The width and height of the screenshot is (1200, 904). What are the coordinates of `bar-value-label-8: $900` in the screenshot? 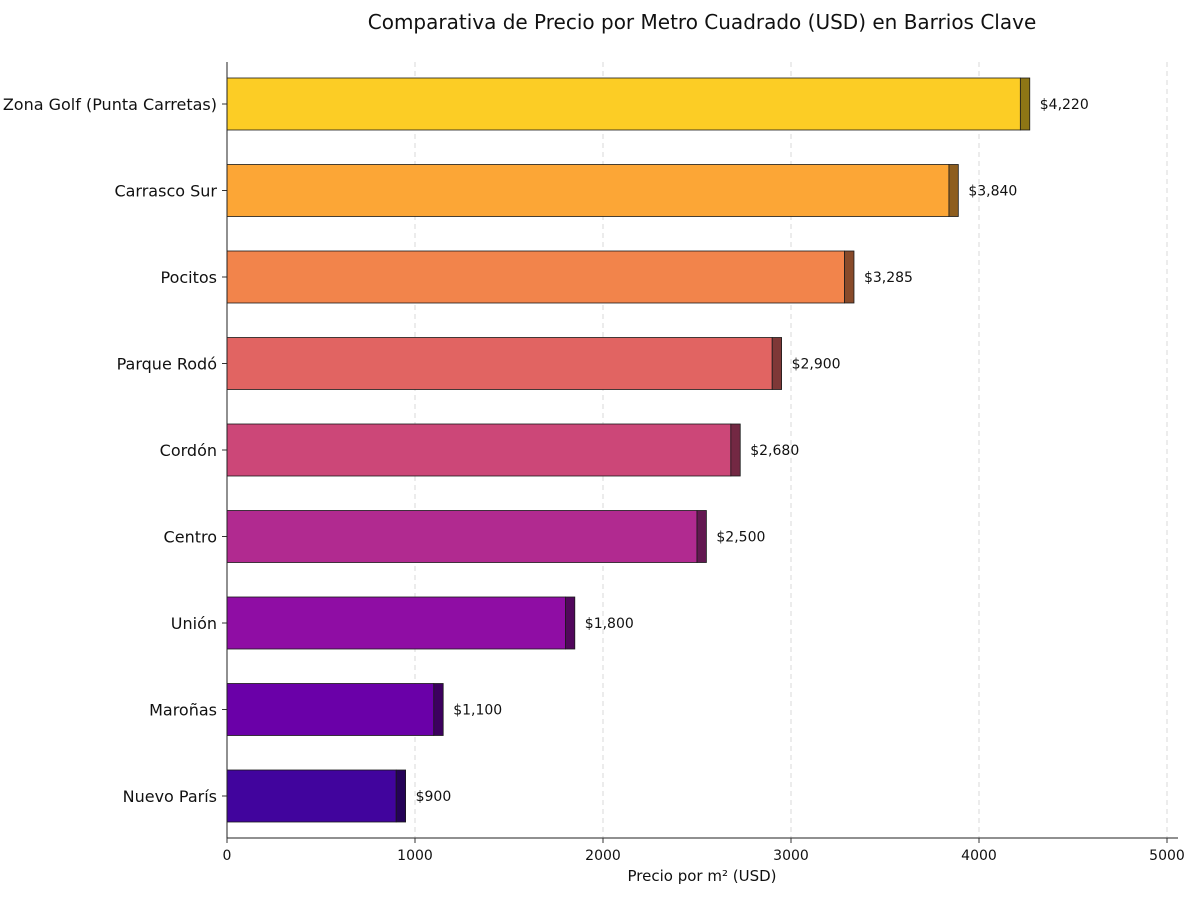 It's located at (434, 797).